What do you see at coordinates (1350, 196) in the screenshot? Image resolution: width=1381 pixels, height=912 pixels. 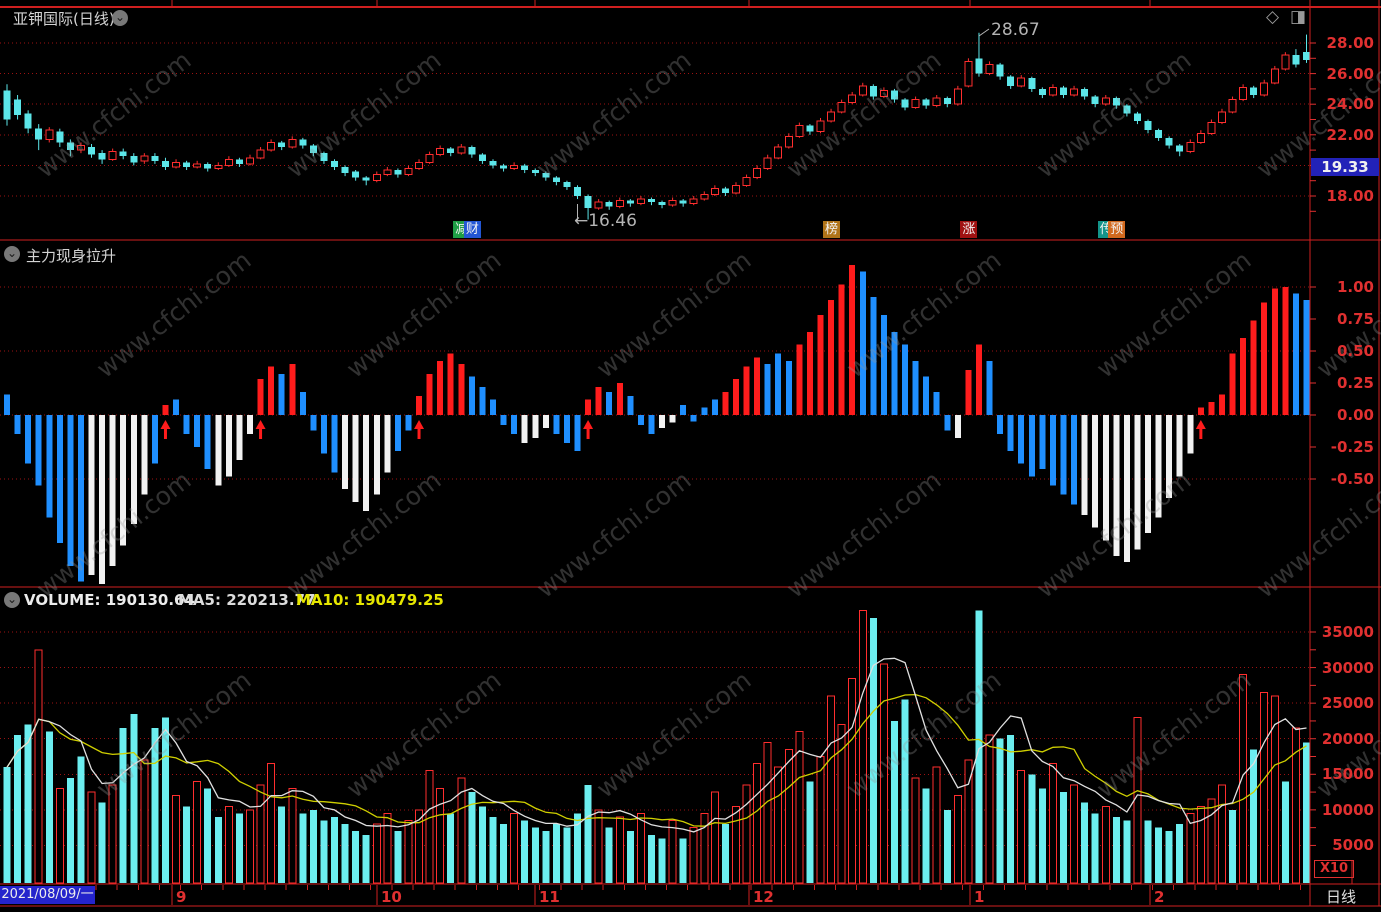 I see `price-axis-label: 18.00` at bounding box center [1350, 196].